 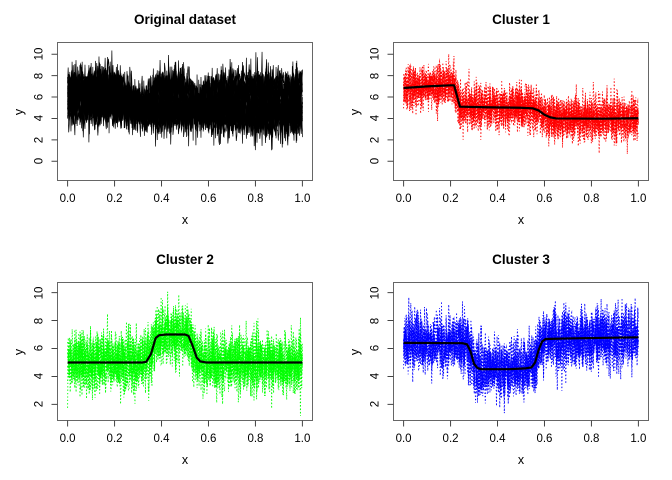 What do you see at coordinates (185, 19) in the screenshot?
I see `plot-title: Original dataset` at bounding box center [185, 19].